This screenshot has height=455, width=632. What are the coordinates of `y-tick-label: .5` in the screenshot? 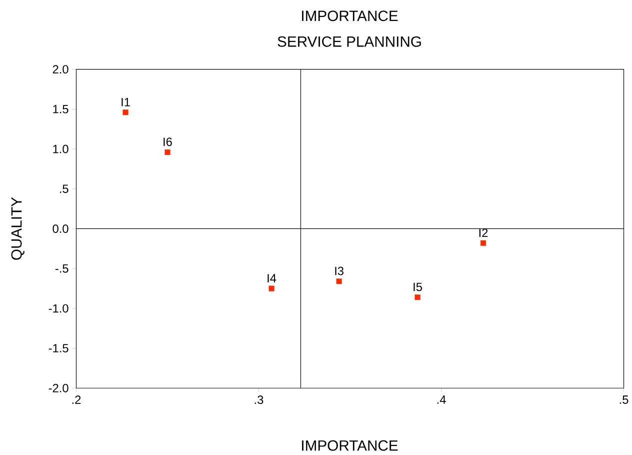 It's located at (64, 188).